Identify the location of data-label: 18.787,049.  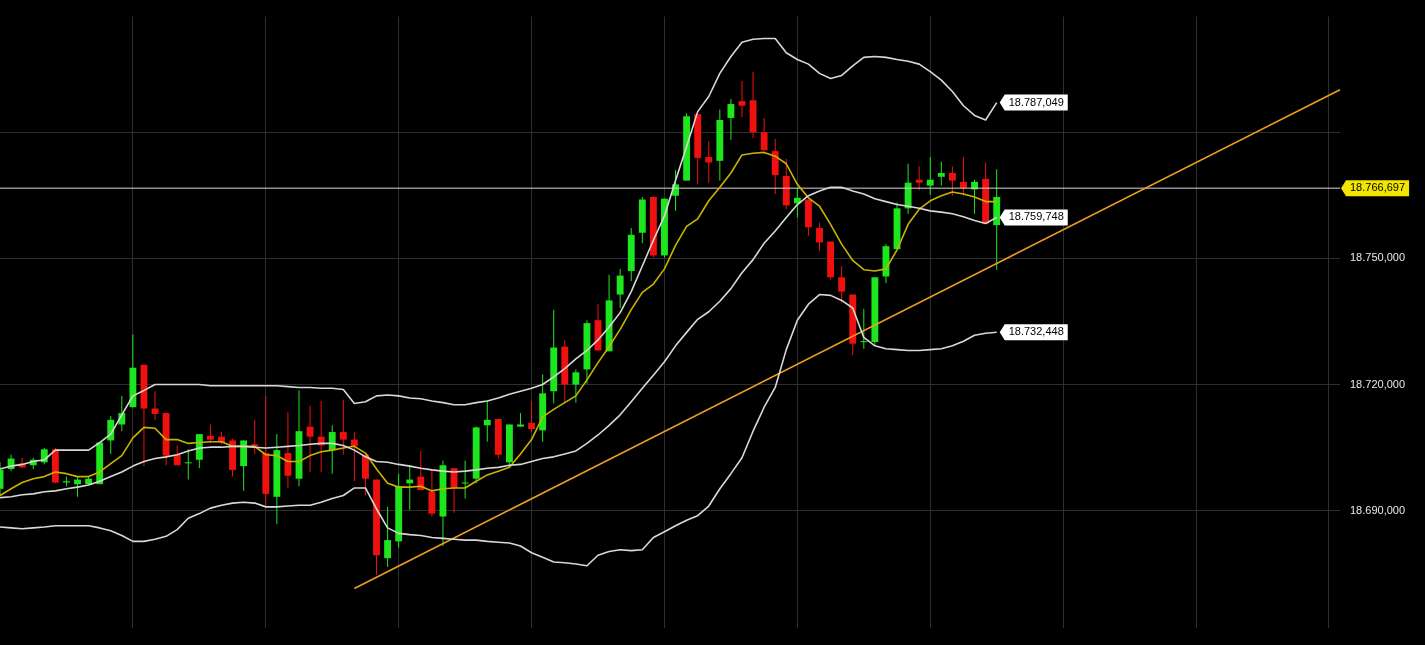
(1036, 101).